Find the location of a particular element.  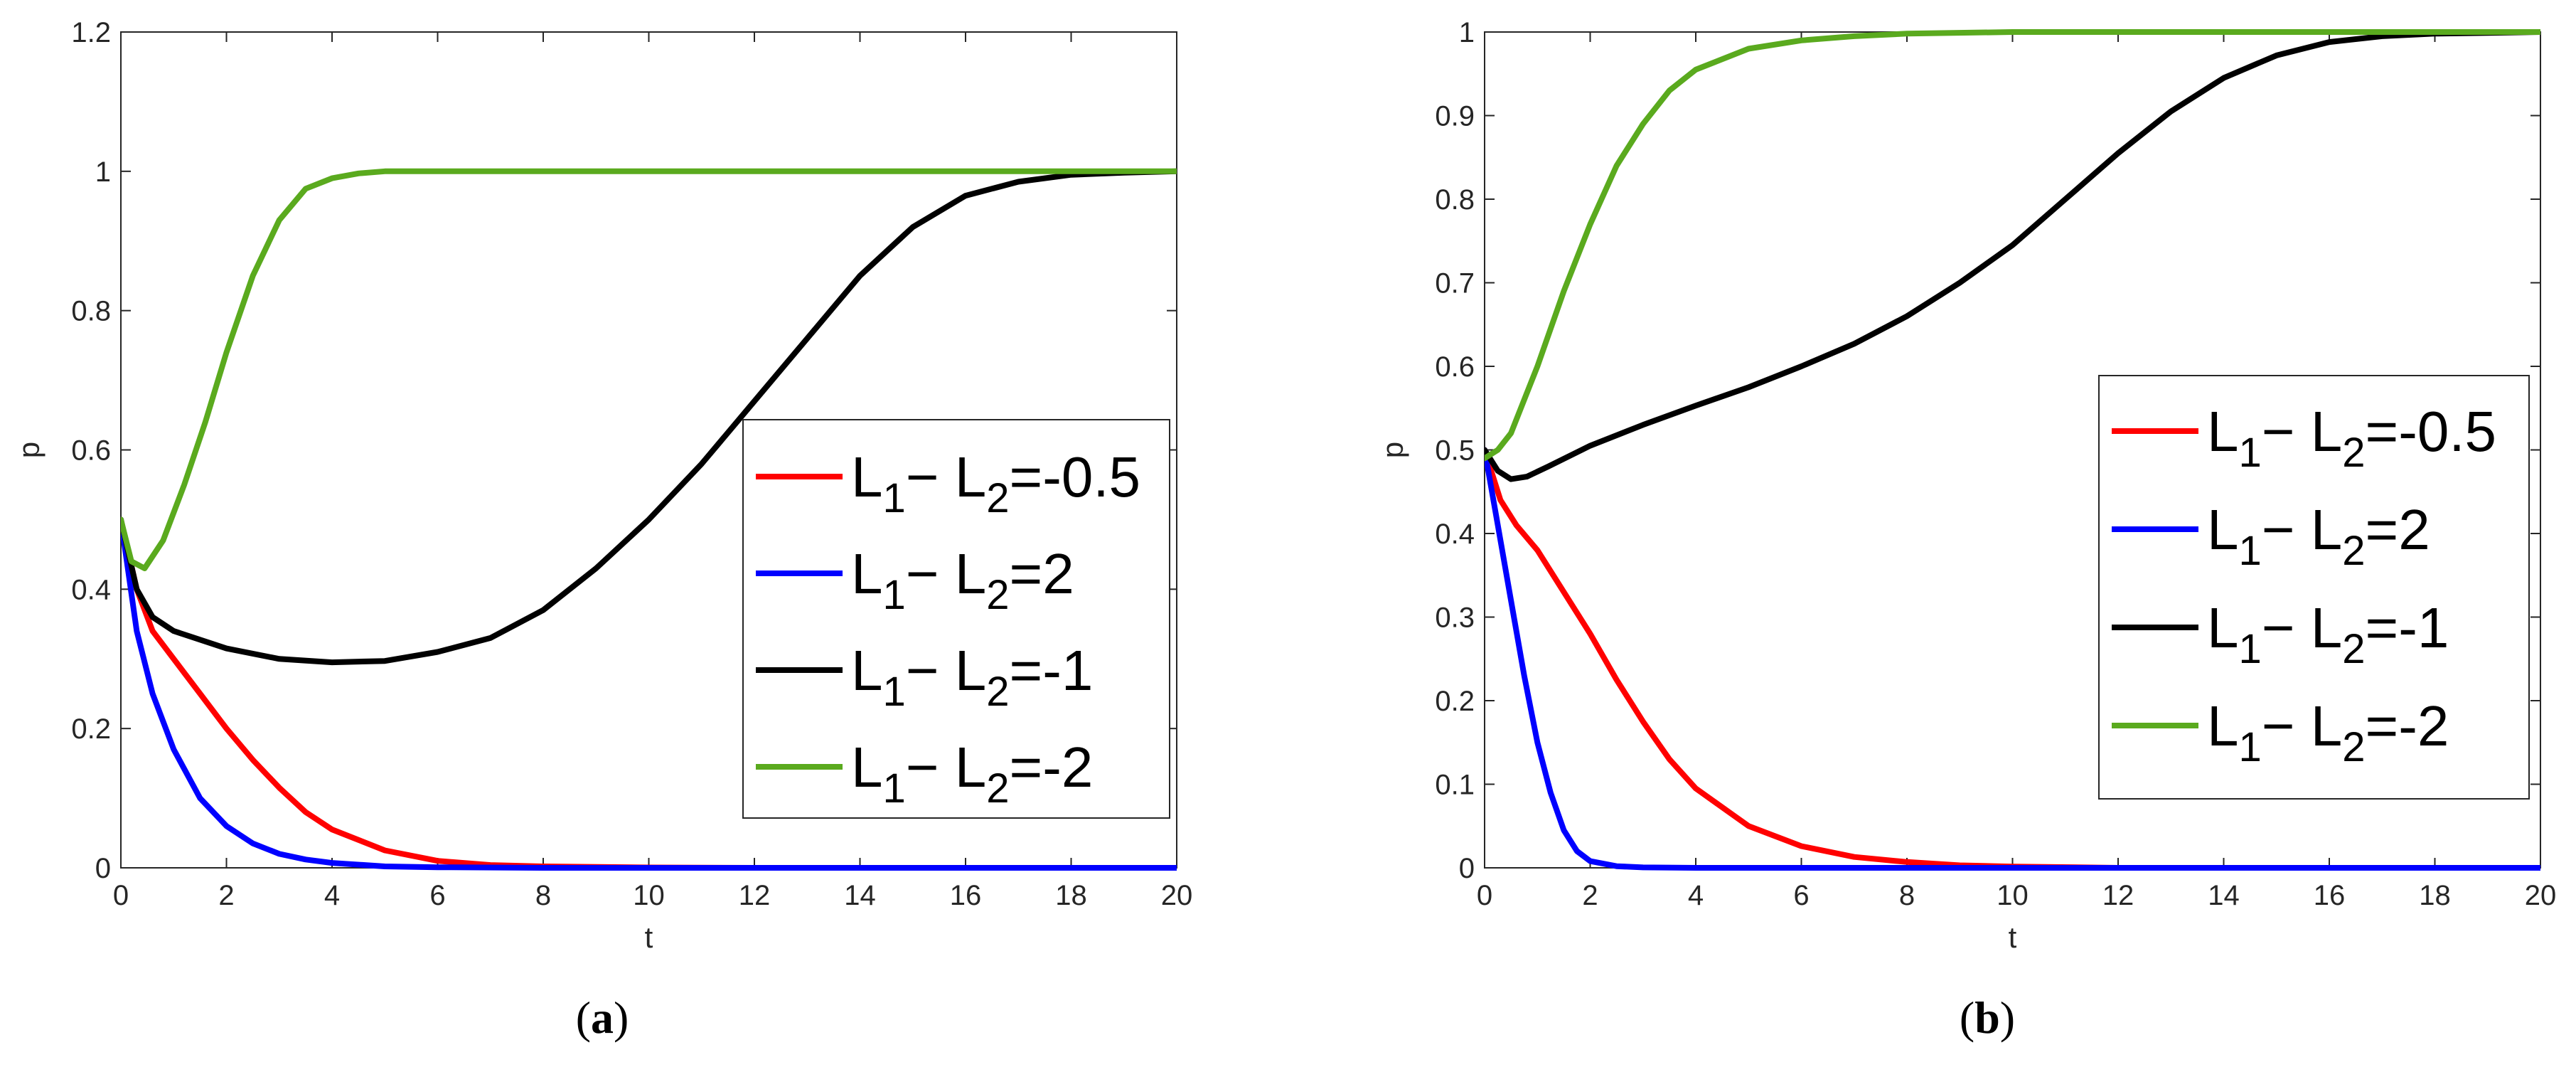

y-tick-label: 0.5 is located at coordinates (1455, 451).